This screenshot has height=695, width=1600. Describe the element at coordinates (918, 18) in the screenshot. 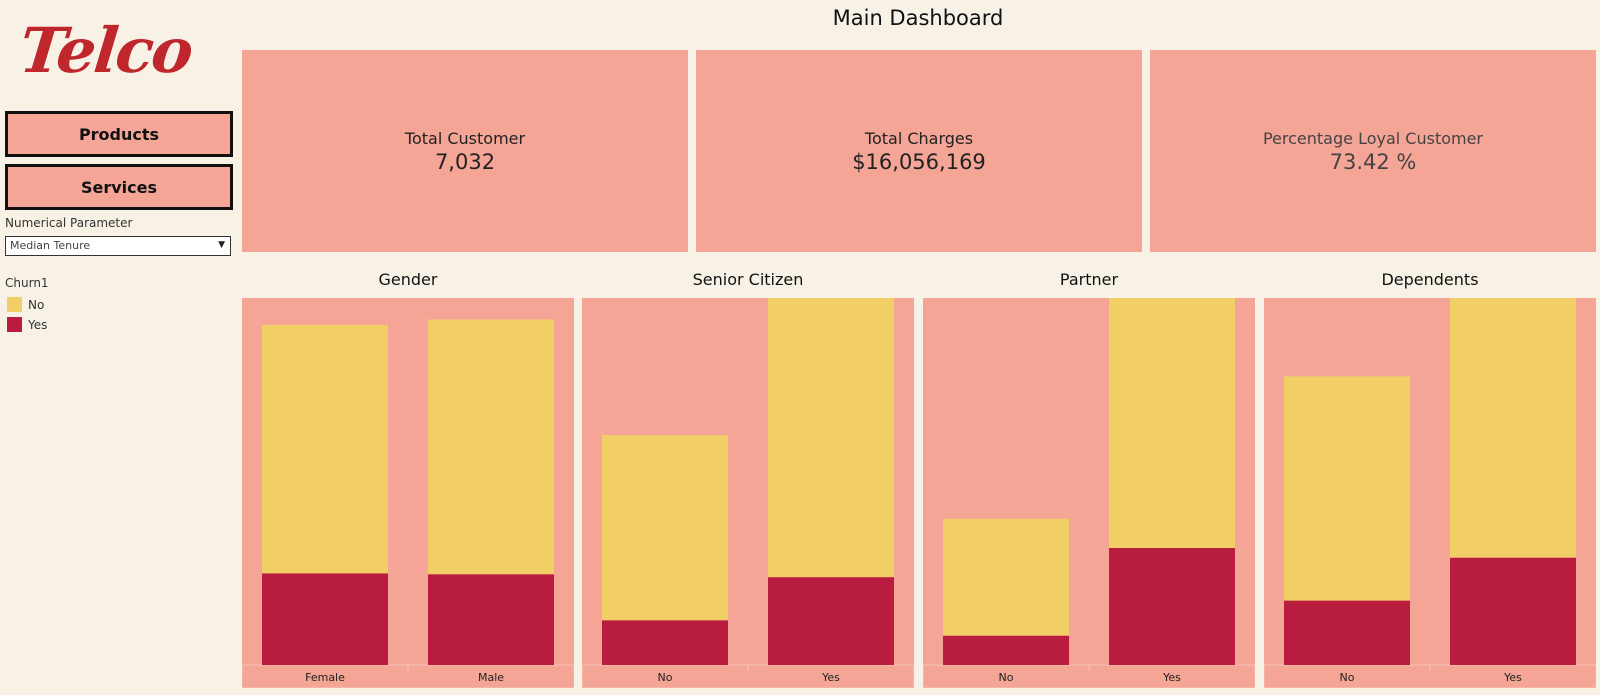

I see `dashboard-title: Main Dashboard` at that location.